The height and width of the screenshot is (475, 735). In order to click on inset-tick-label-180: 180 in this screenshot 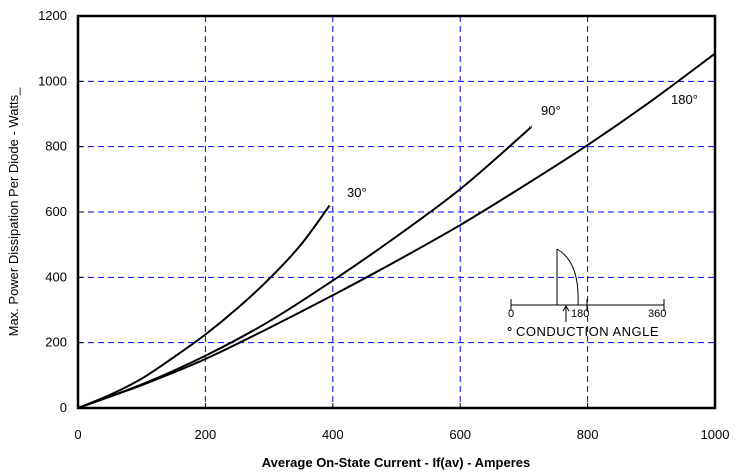, I will do `click(580, 314)`.